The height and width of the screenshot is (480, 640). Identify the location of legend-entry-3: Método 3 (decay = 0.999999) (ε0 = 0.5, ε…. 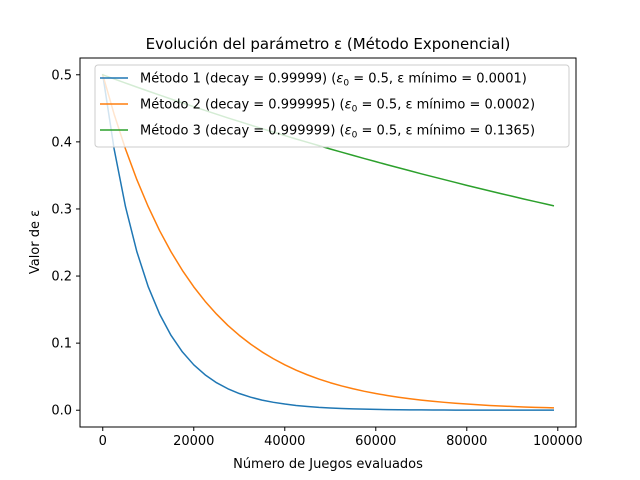
(337, 132).